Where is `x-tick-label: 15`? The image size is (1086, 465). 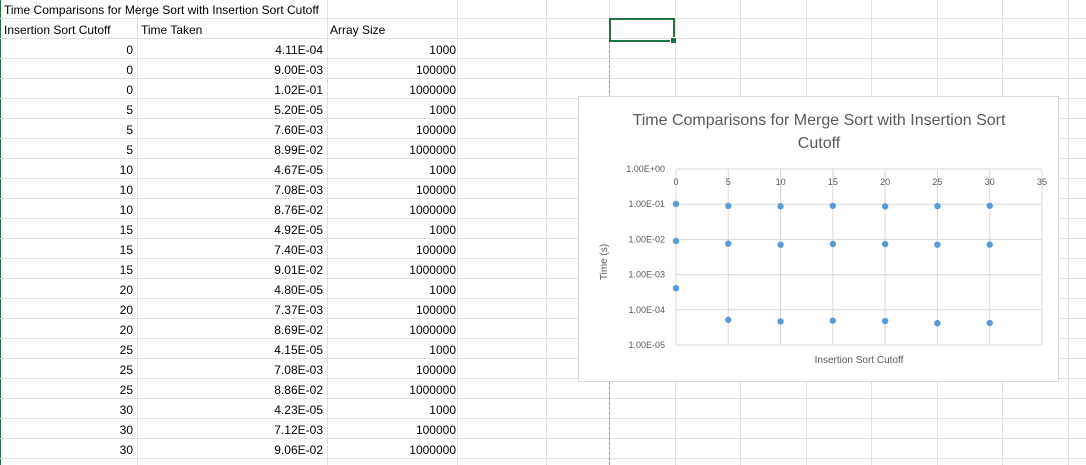
x-tick-label: 15 is located at coordinates (833, 182).